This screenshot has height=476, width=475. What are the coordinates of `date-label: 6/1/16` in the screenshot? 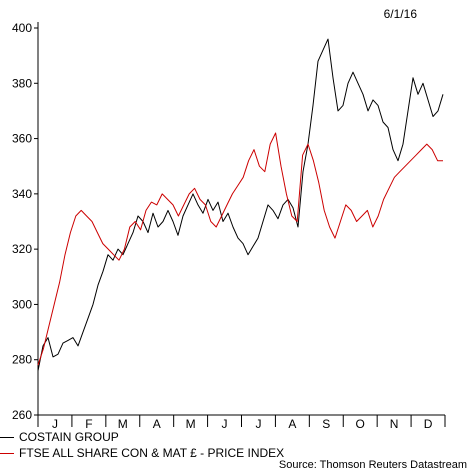 It's located at (400, 14).